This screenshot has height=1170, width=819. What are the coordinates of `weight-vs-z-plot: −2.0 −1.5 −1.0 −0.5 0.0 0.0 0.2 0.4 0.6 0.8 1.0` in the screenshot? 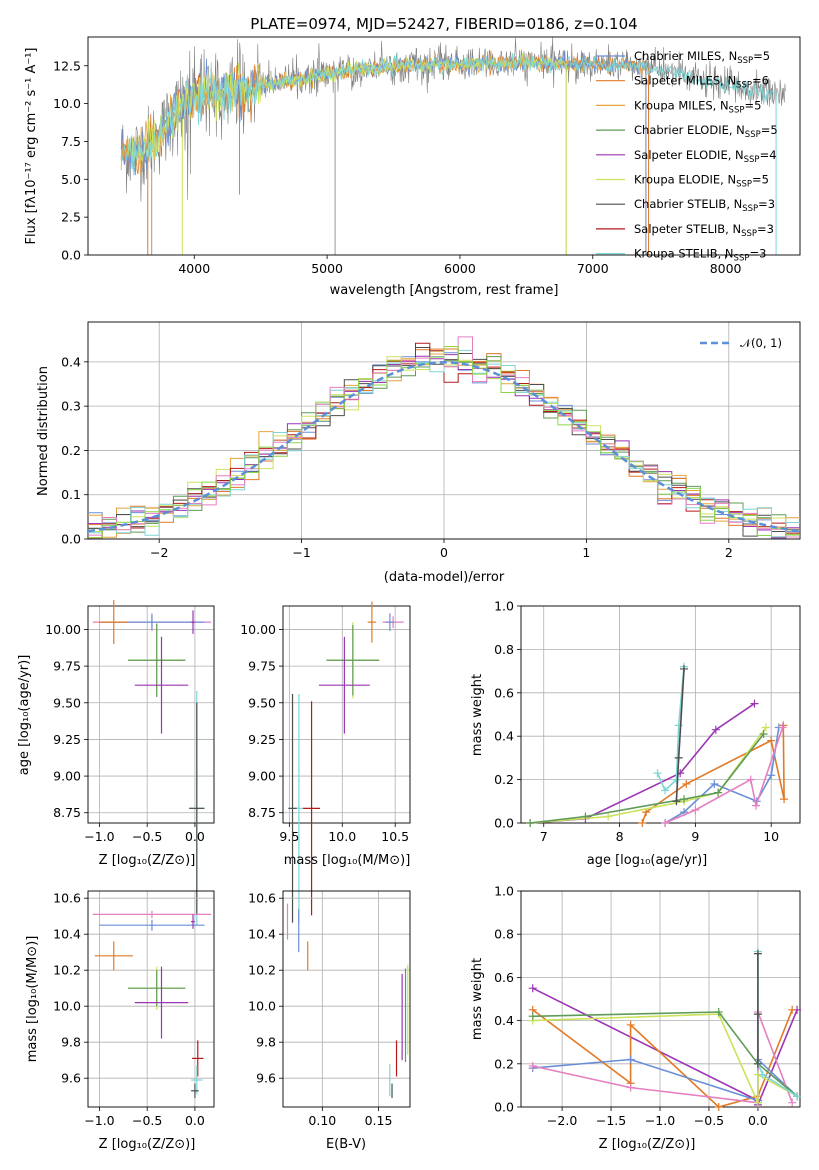 It's located at (648, 1006).